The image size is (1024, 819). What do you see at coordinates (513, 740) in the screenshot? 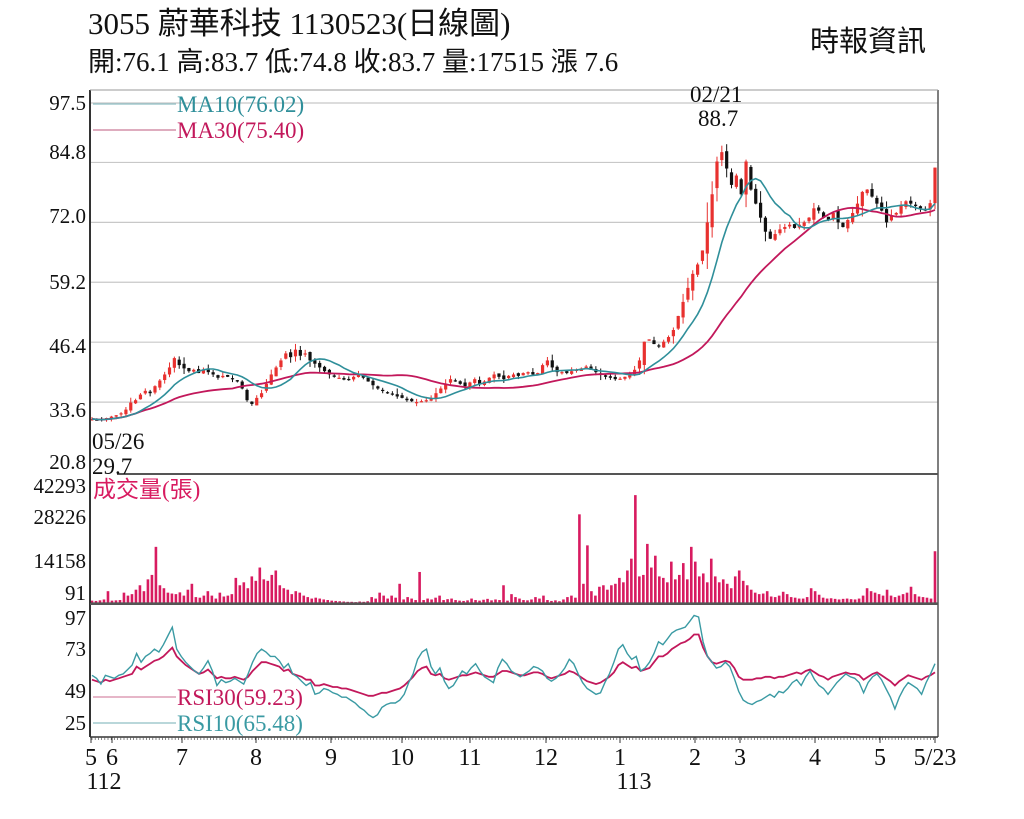
I see `x-axis-minor-ticks` at bounding box center [513, 740].